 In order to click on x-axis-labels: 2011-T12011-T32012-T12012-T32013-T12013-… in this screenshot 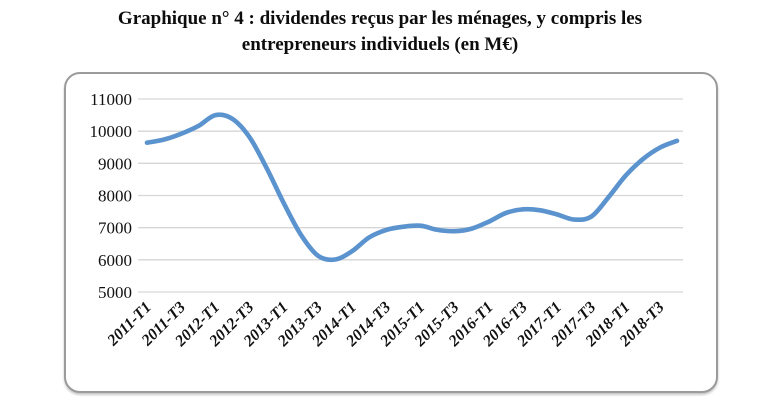, I will do `click(386, 325)`.